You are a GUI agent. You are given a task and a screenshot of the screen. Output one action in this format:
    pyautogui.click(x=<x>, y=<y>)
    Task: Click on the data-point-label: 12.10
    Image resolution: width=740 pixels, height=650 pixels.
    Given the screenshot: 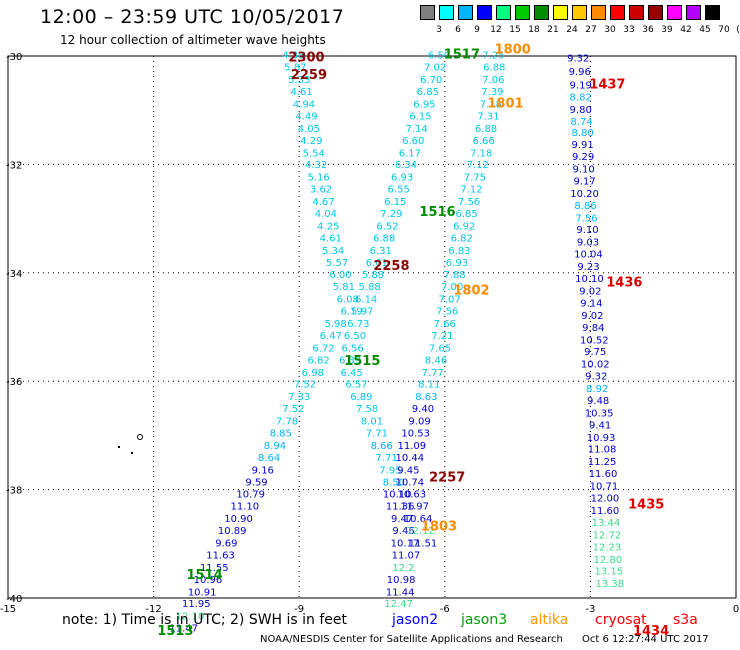 What is the action you would take?
    pyautogui.click(x=190, y=617)
    